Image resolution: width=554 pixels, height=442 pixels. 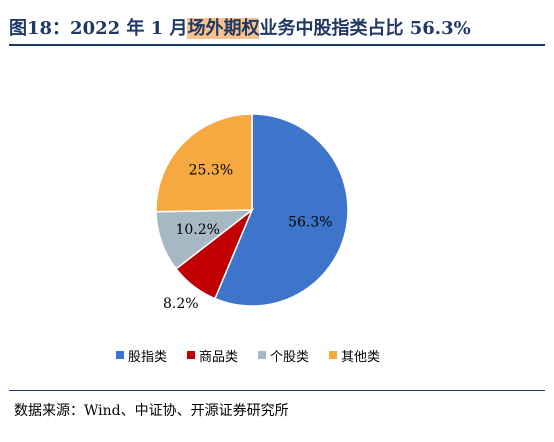 I want to click on legend-item-2: 商品类, so click(x=212, y=355).